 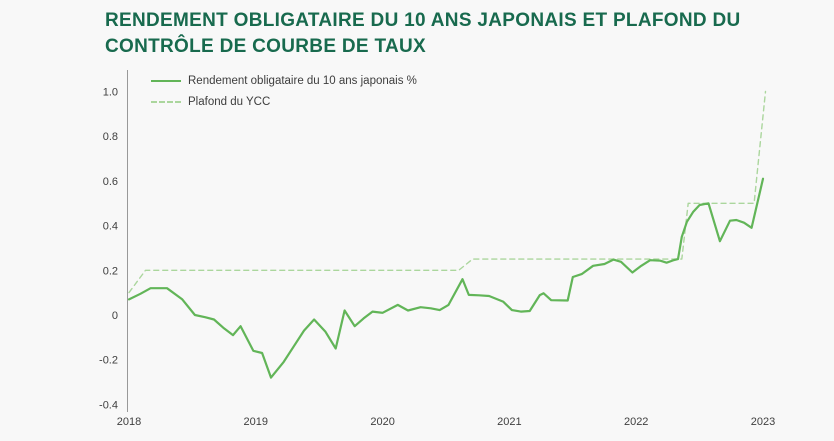 I want to click on x-tick-label: 2018, so click(x=129, y=422).